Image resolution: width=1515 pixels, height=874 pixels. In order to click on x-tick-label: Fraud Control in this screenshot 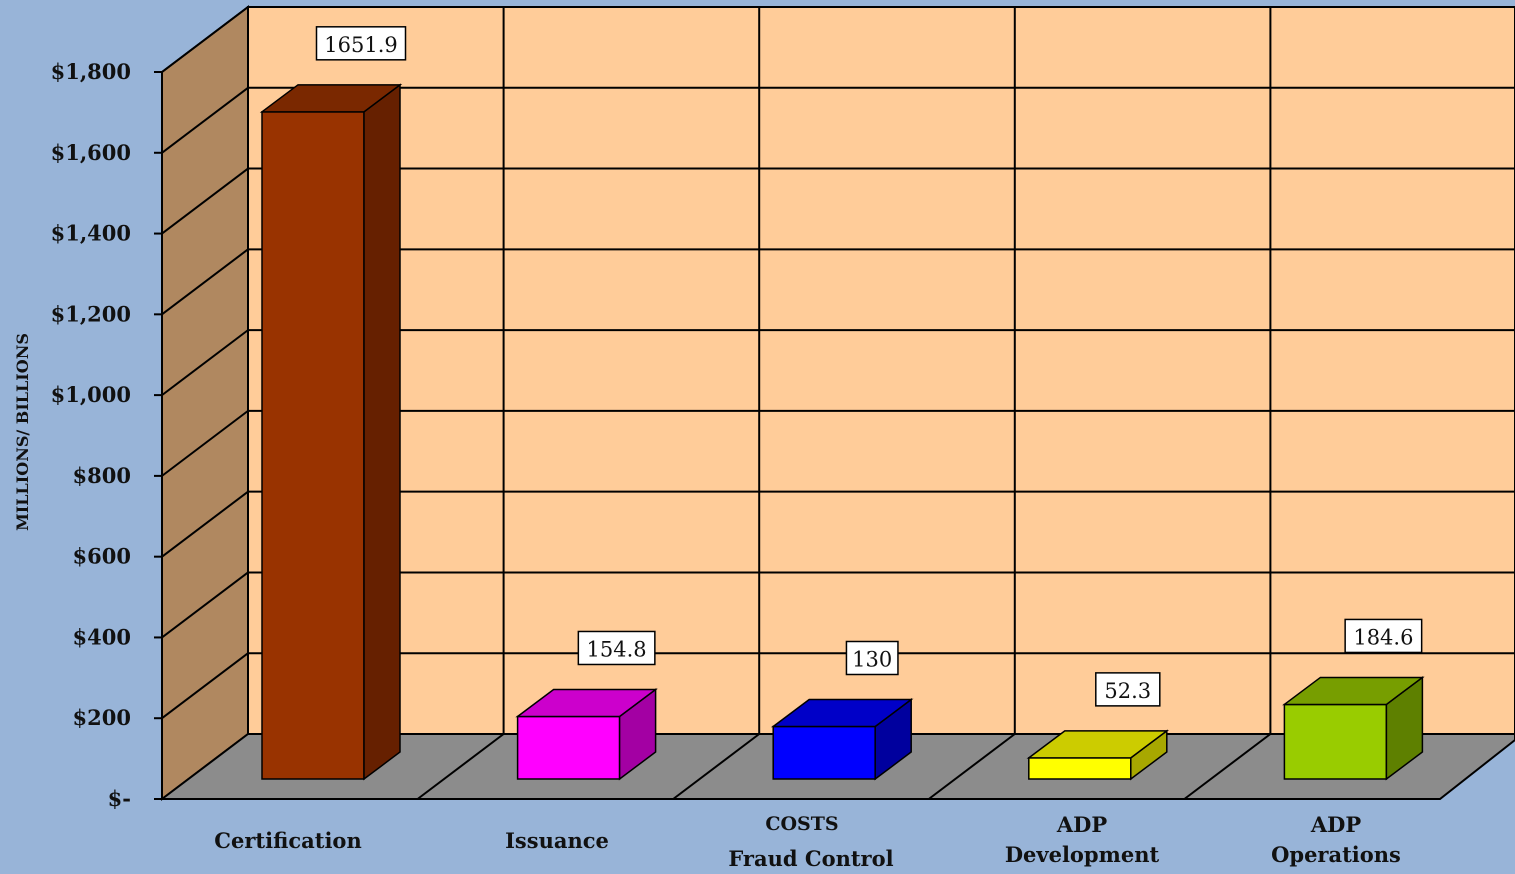, I will do `click(810, 858)`.